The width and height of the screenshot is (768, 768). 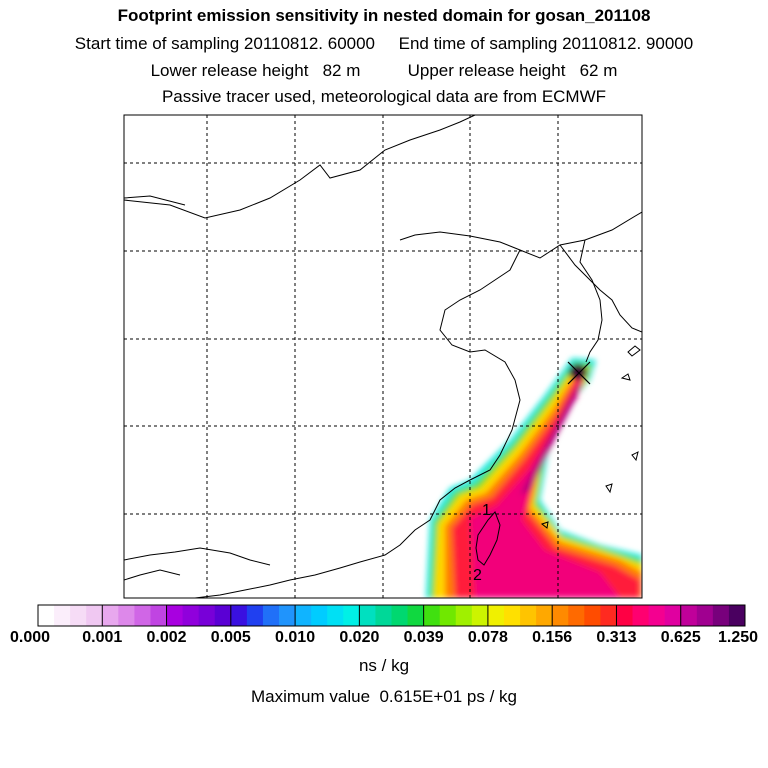 What do you see at coordinates (359, 637) in the screenshot?
I see `colorbar-tick-label: 0.020` at bounding box center [359, 637].